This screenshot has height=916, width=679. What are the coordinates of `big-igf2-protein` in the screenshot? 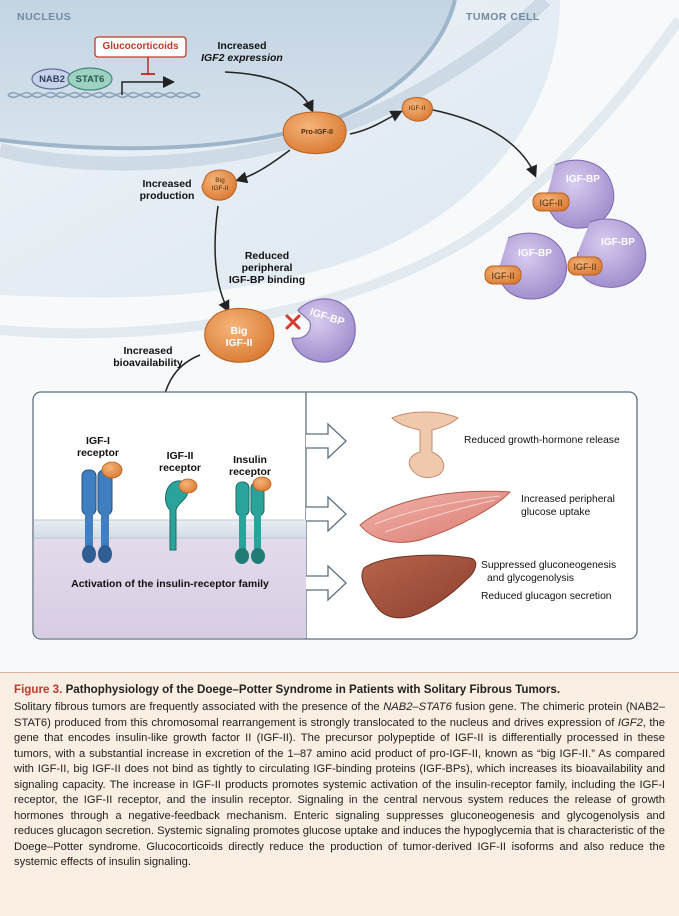 It's located at (239, 335).